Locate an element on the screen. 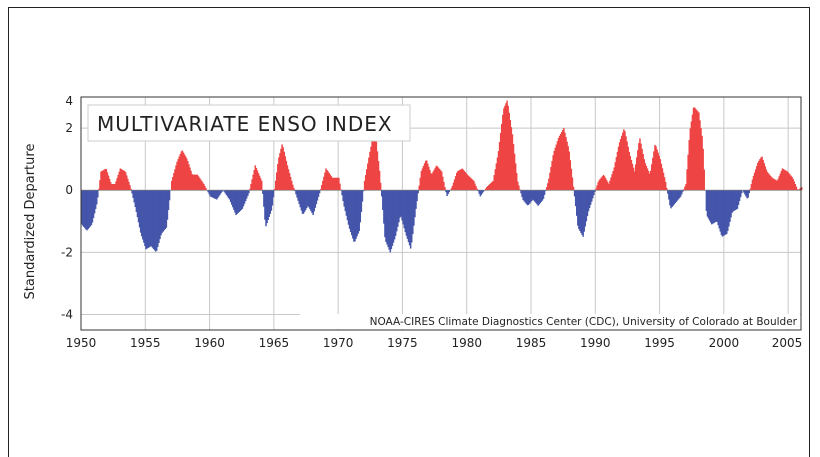 The width and height of the screenshot is (820, 457). y-tick-label: 4 is located at coordinates (69, 101).